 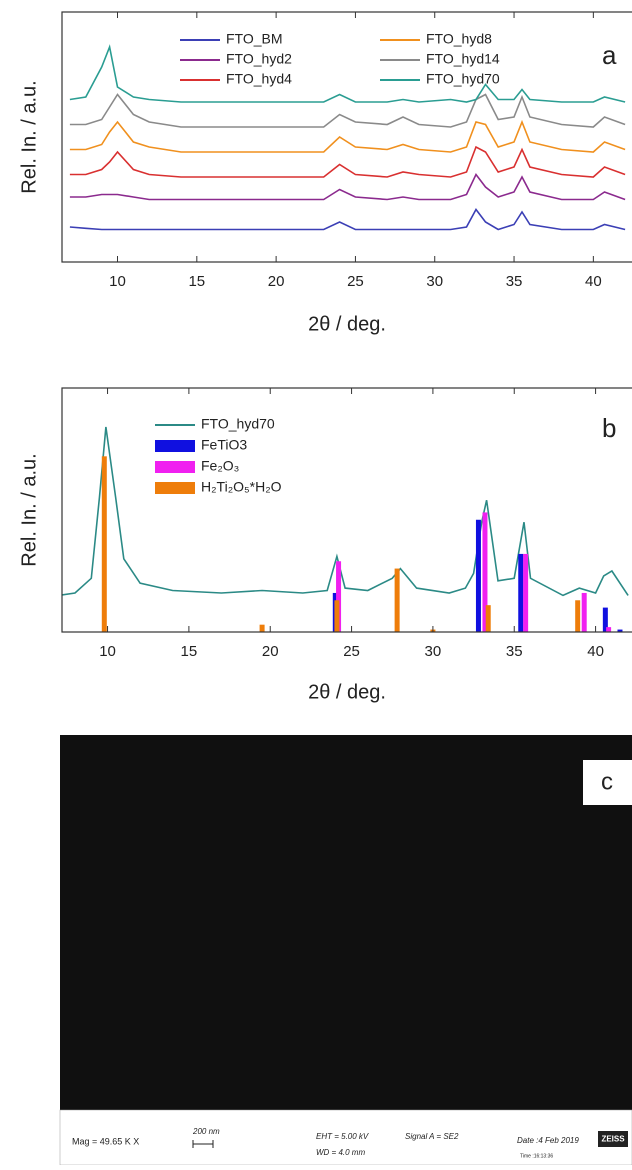 I want to click on legend-label: FTO_BM, so click(x=254, y=39).